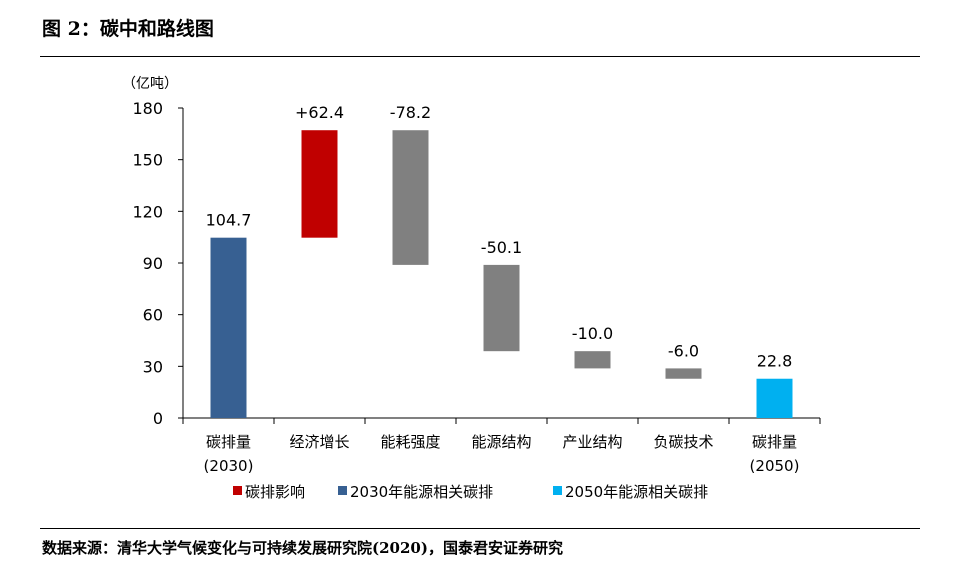 The height and width of the screenshot is (582, 960). I want to click on x-tick-label: 能源结构, so click(501, 442).